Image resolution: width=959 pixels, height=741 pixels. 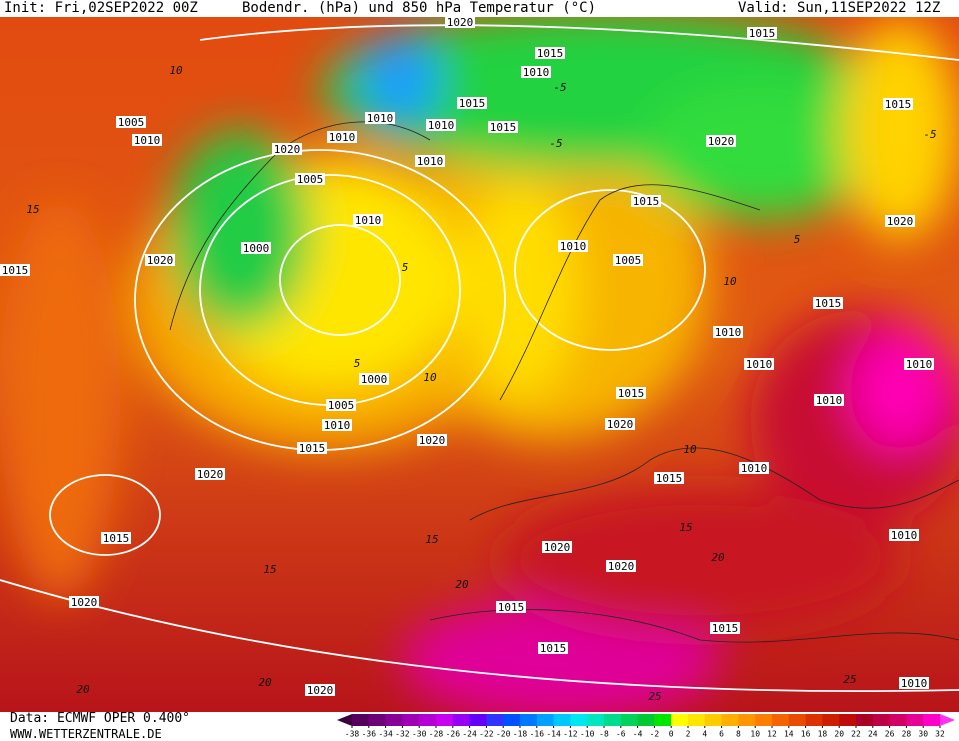 What do you see at coordinates (86, 734) in the screenshot?
I see `site: WWW.WETTERZENTRALE.DE` at bounding box center [86, 734].